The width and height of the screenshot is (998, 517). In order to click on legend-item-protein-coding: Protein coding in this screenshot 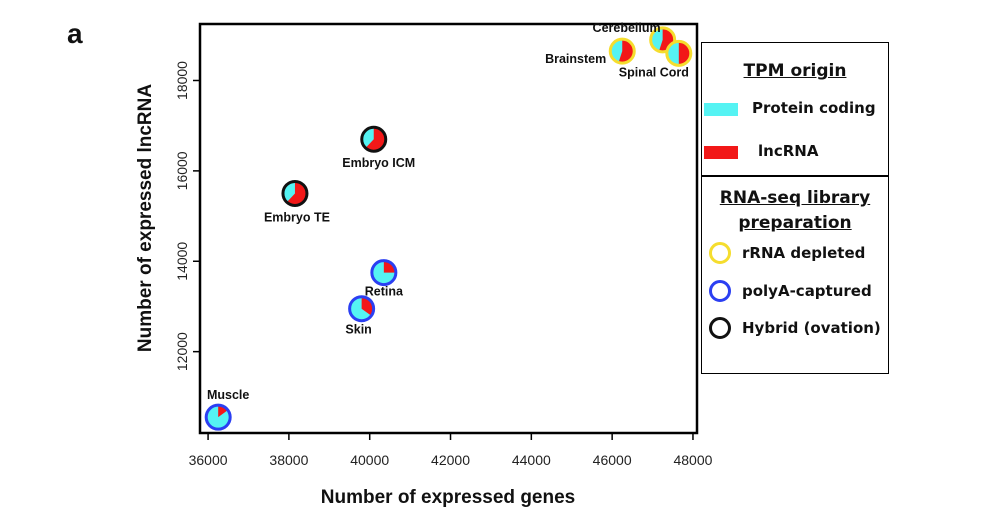, I will do `click(795, 109)`.